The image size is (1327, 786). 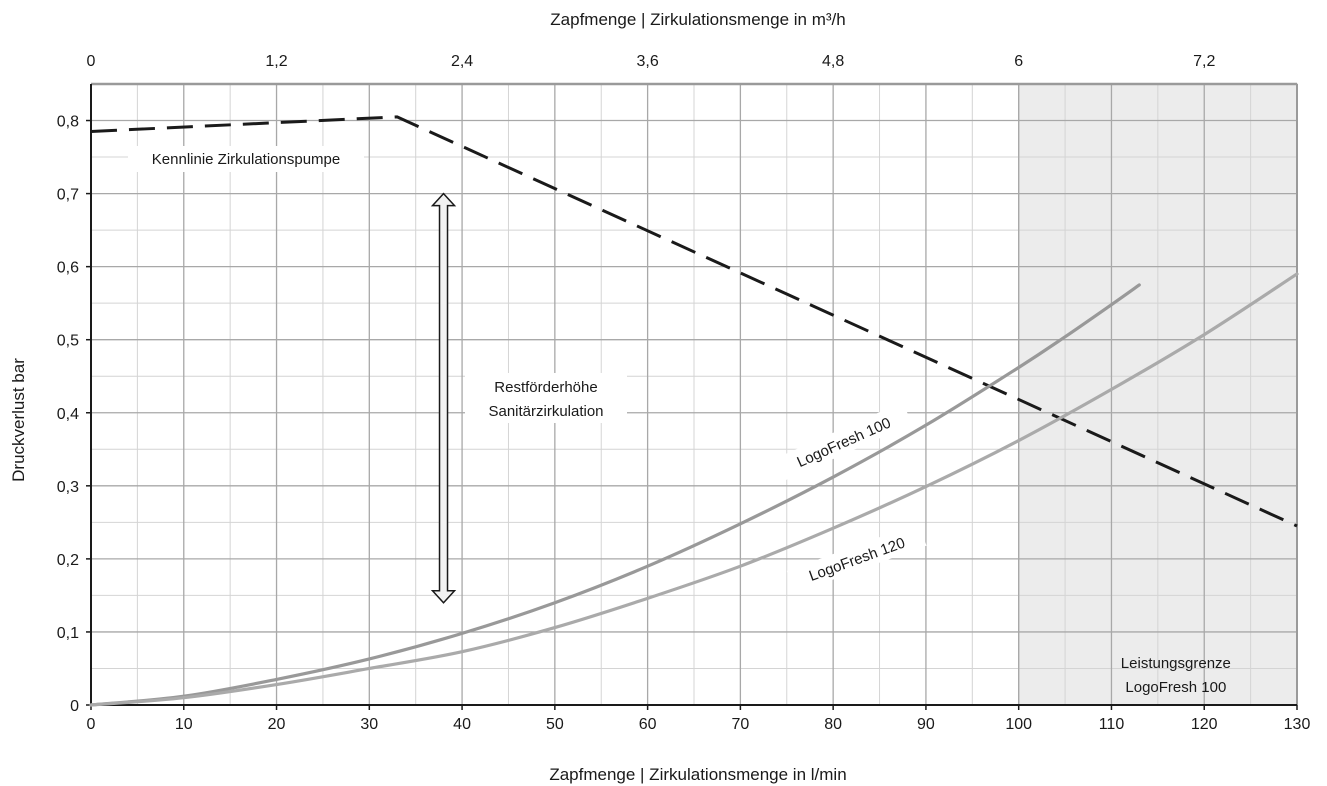 What do you see at coordinates (1018, 724) in the screenshot?
I see `x-tick-label: 100` at bounding box center [1018, 724].